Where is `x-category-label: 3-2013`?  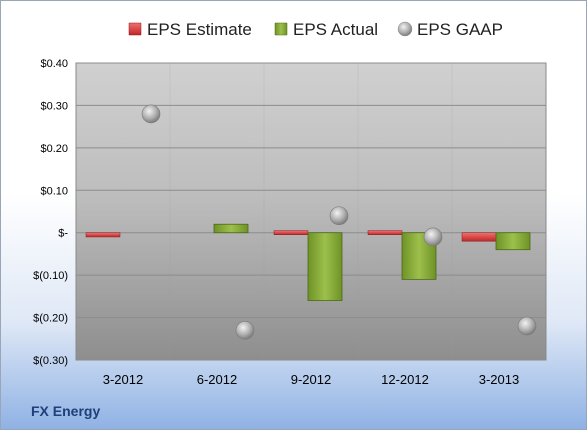
x-category-label: 3-2013 is located at coordinates (499, 379).